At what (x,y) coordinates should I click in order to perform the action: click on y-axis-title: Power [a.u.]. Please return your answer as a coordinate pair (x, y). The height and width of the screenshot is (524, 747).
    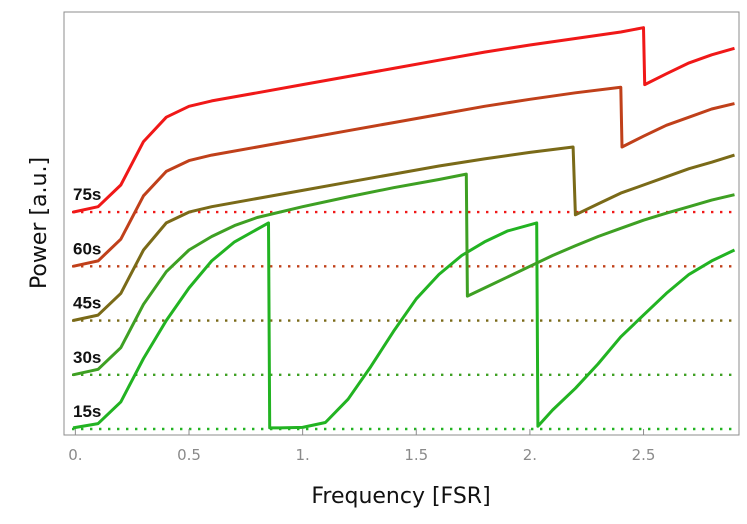
    Looking at the image, I should click on (39, 223).